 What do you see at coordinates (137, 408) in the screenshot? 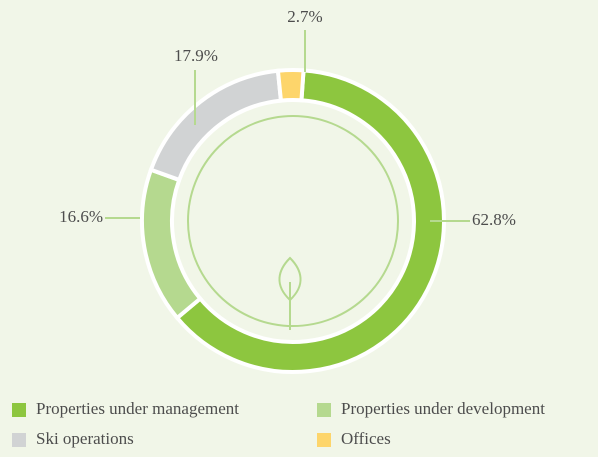
I see `legend-label: Properties under management` at bounding box center [137, 408].